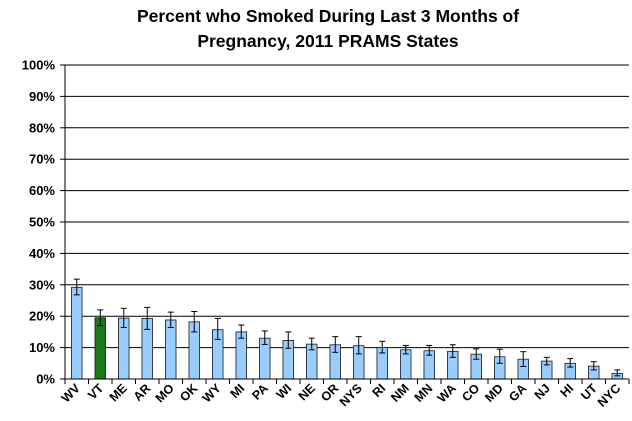  What do you see at coordinates (118, 392) in the screenshot?
I see `x-tick-label-me: ME` at bounding box center [118, 392].